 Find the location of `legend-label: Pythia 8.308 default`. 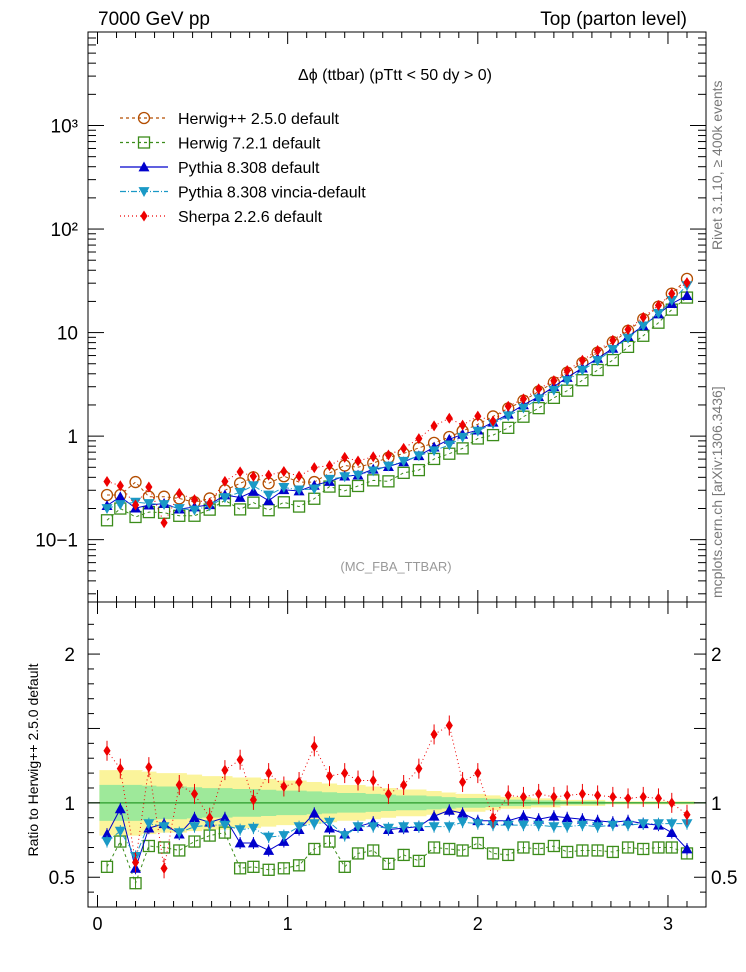

legend-label: Pythia 8.308 default is located at coordinates (249, 168).